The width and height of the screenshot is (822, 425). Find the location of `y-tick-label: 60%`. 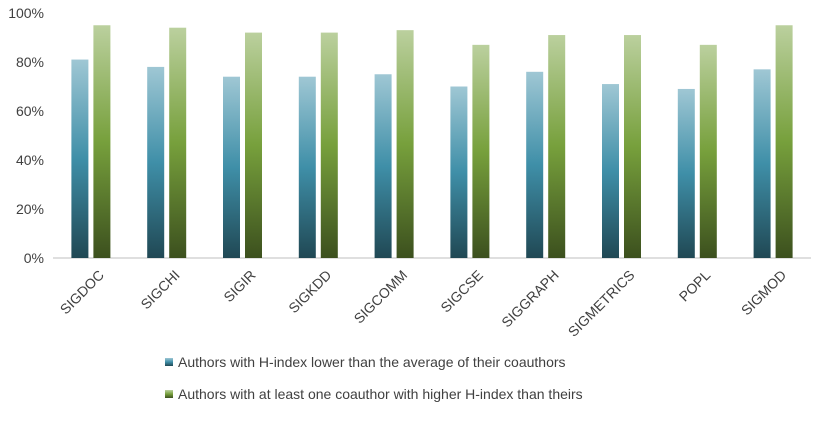

y-tick-label: 60% is located at coordinates (30, 111).